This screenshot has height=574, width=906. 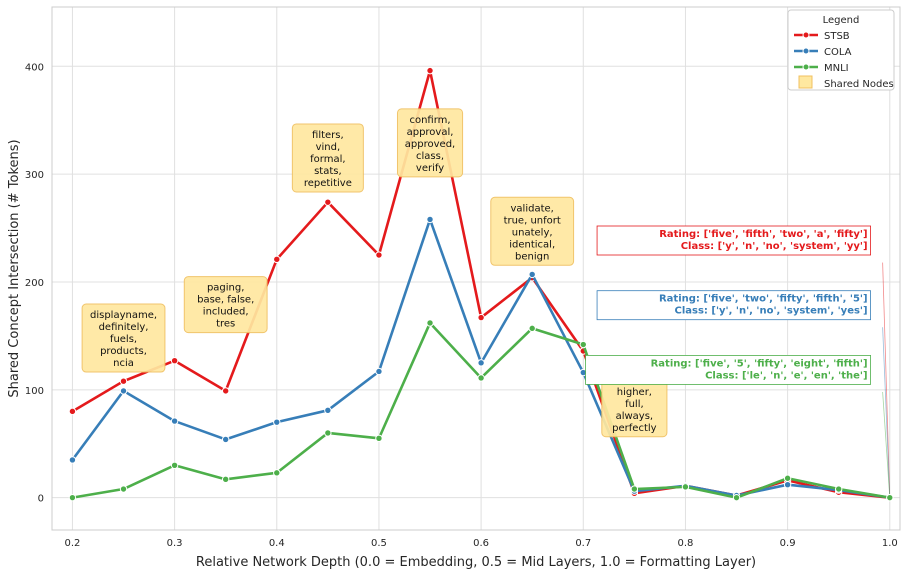 I want to click on annotation-text: filters,, so click(x=328, y=135).